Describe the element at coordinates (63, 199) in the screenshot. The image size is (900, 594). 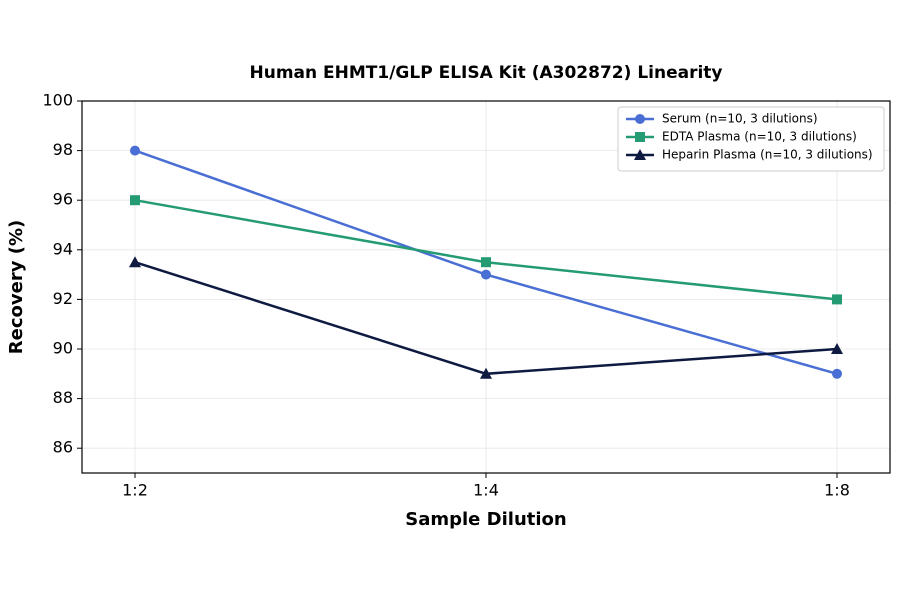
I see `y-tick-label: 96` at that location.